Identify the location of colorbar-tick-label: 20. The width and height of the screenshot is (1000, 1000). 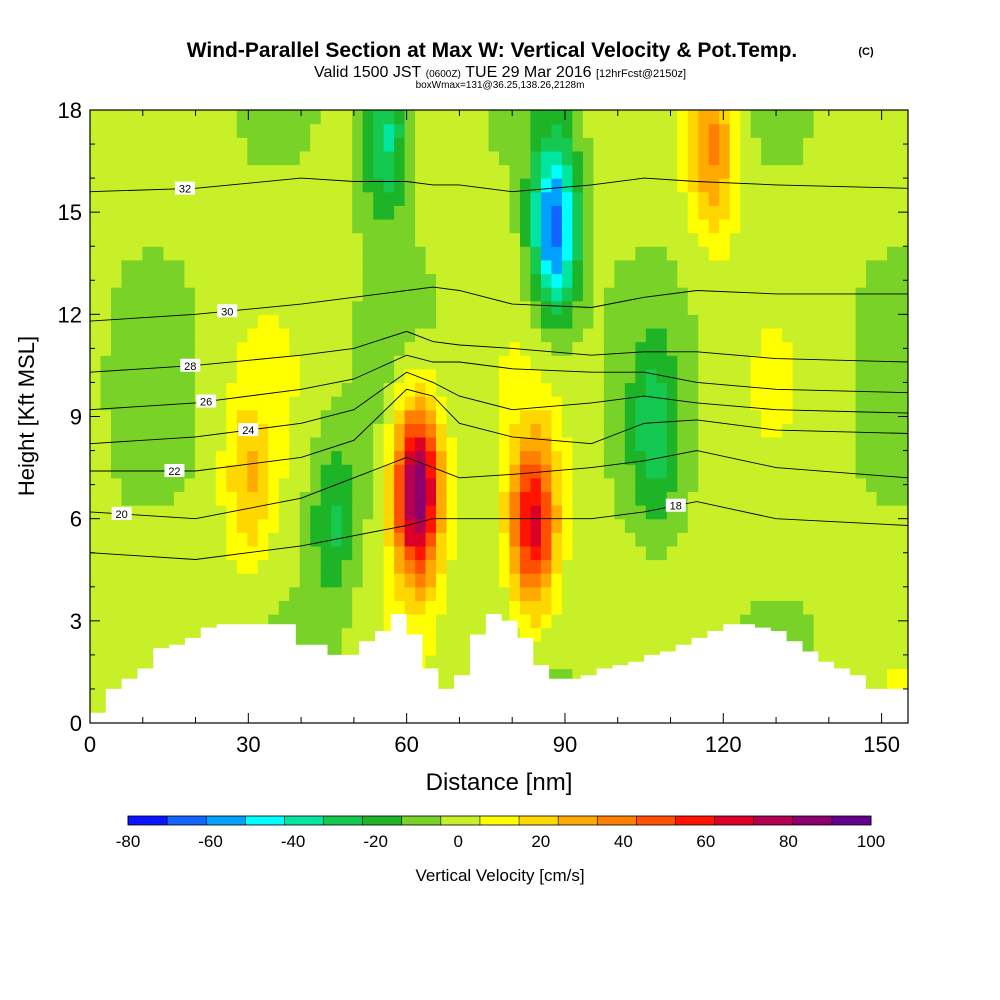
(540, 841).